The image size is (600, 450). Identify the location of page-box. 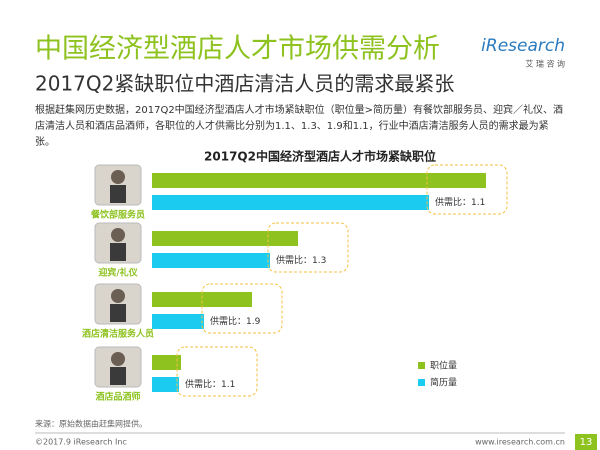
(586, 442).